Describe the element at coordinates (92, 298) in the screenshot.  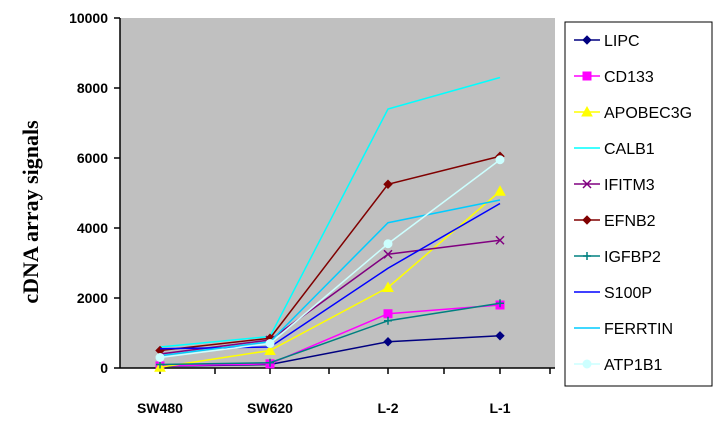
I see `y-tick-label: 2000` at that location.